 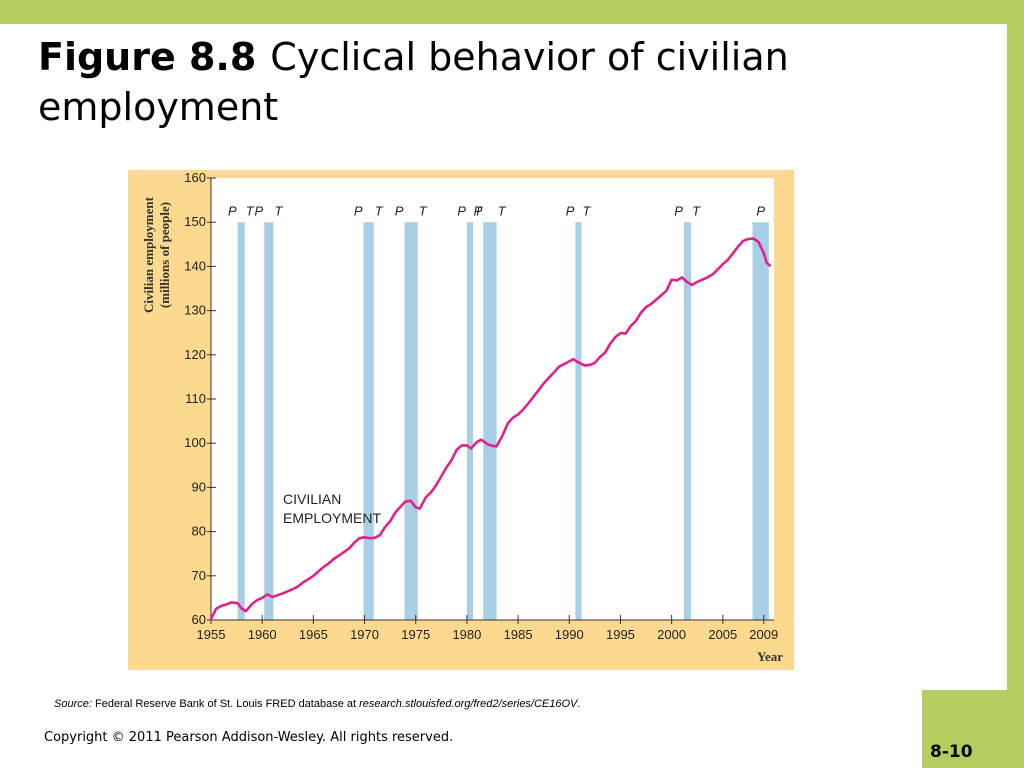 I want to click on y-tick-label-120: 120, so click(x=195, y=354).